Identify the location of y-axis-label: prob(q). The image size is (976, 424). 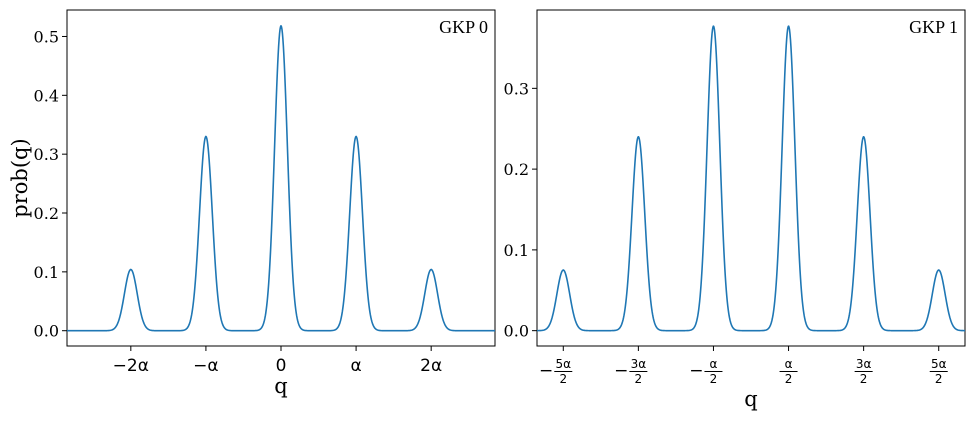
(20, 177).